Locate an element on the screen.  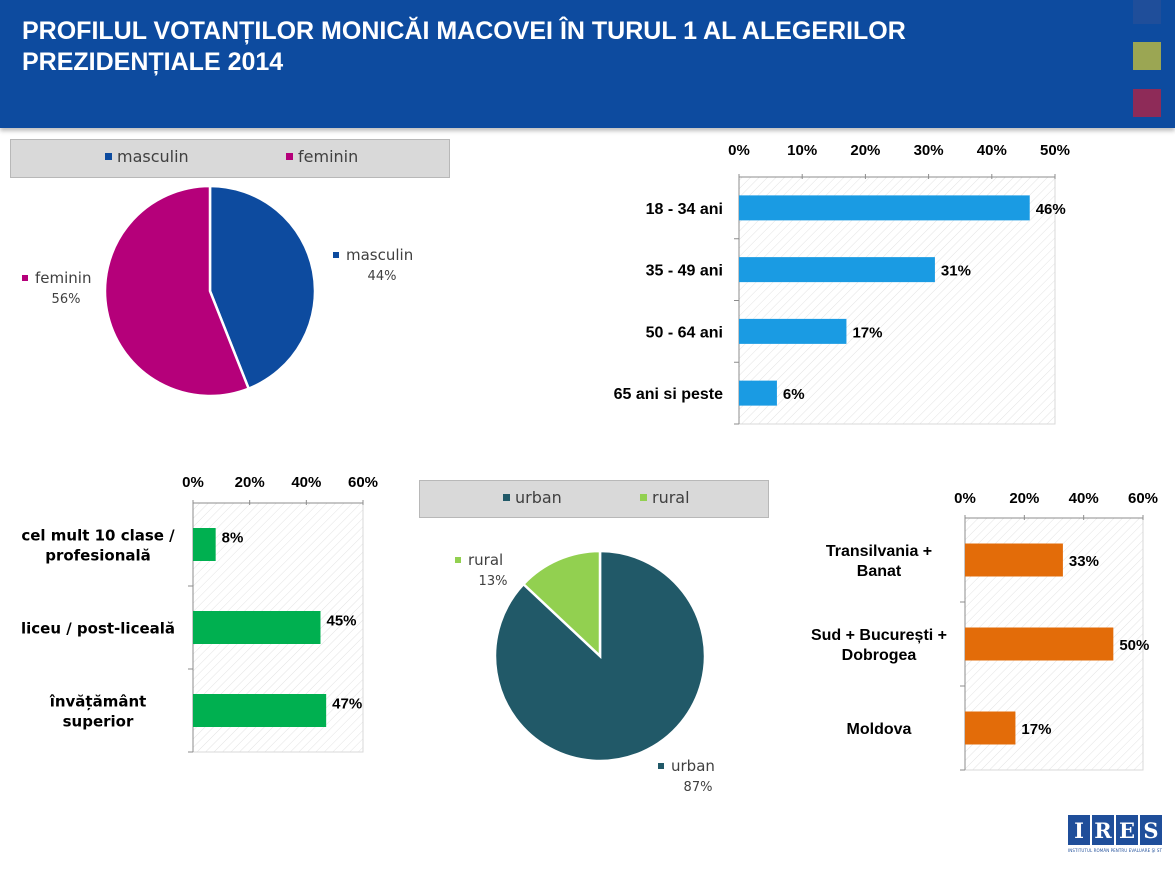
category-label: Transilvania + Banat is located at coordinates (879, 561).